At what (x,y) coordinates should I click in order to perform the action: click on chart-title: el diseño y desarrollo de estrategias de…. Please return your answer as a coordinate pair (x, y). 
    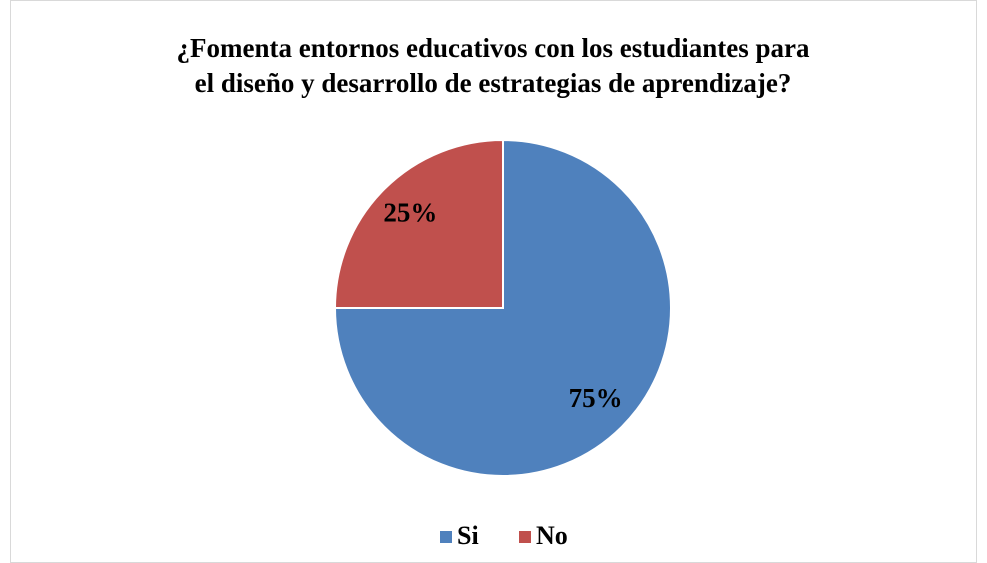
    Looking at the image, I should click on (493, 83).